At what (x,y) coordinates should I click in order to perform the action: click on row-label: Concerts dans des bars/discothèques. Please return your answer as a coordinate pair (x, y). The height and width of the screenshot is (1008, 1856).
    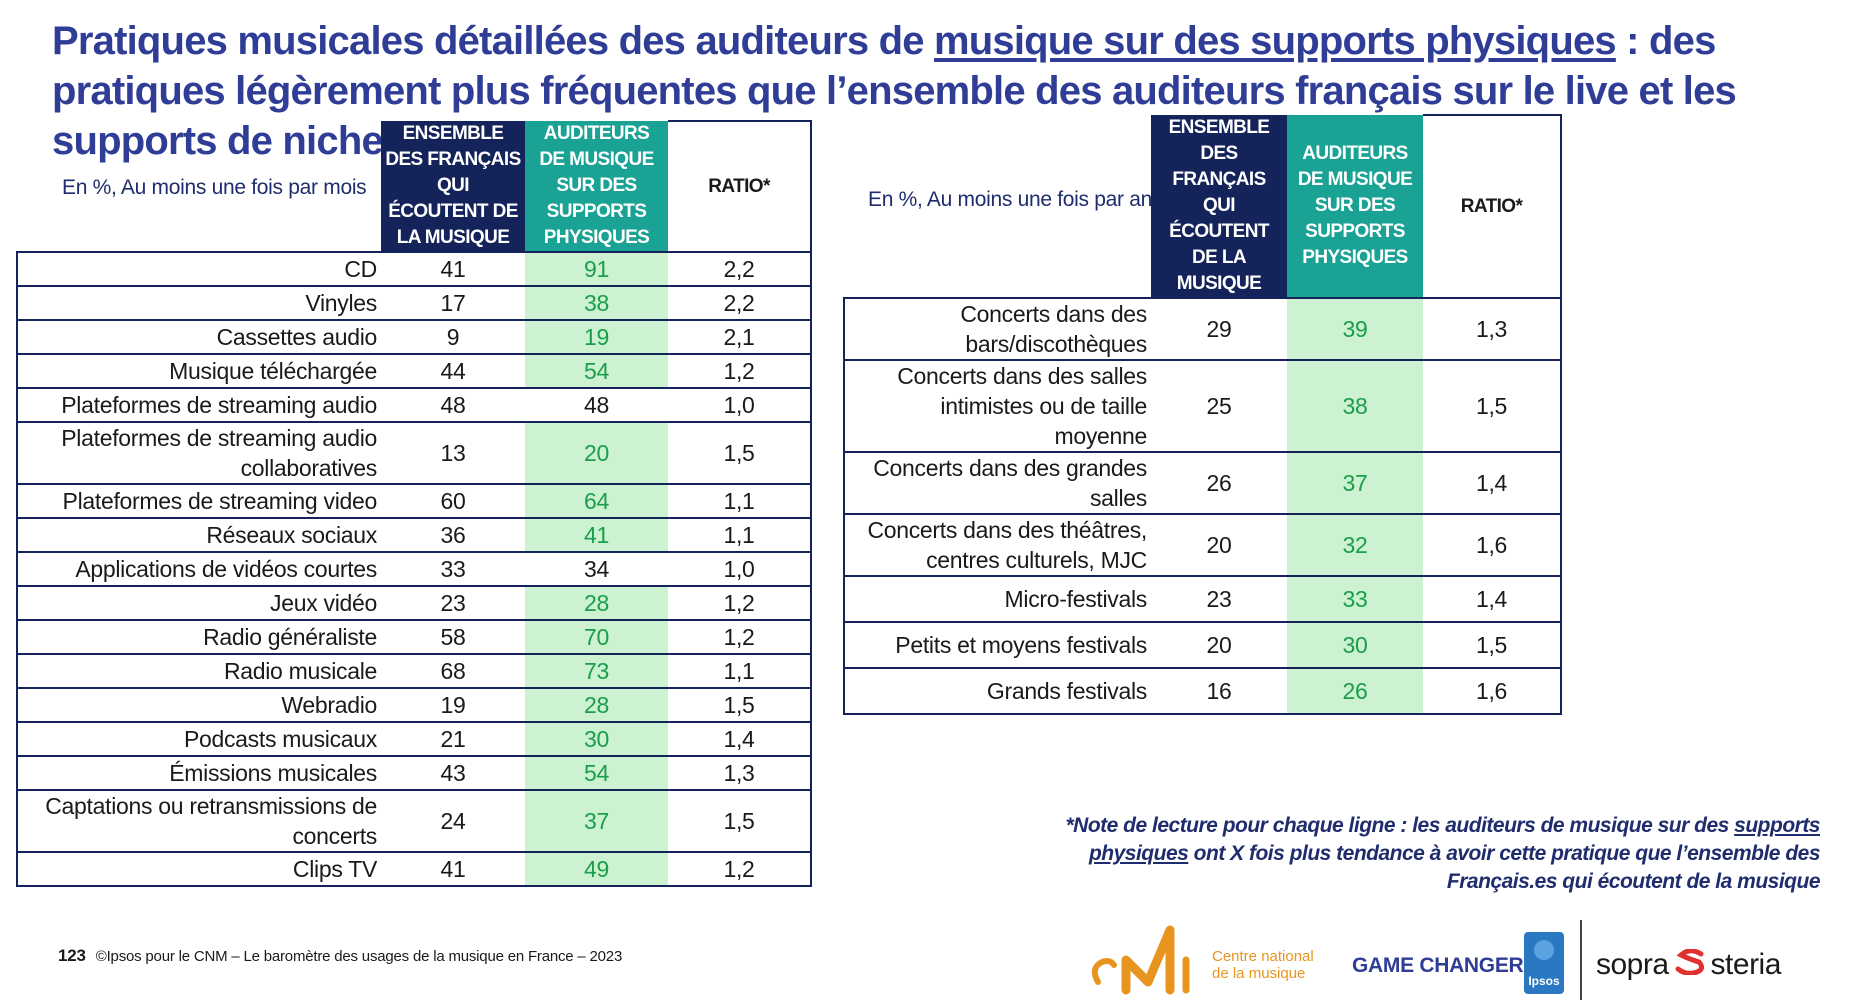
    Looking at the image, I should click on (997, 329).